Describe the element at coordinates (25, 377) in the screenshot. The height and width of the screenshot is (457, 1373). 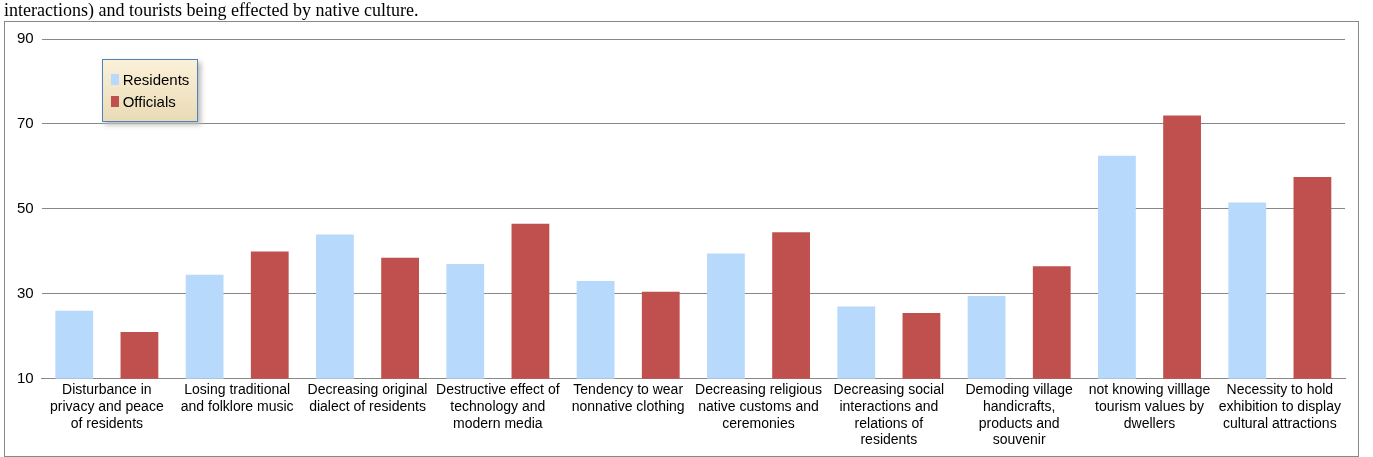
I see `y-tick-label: 10` at that location.